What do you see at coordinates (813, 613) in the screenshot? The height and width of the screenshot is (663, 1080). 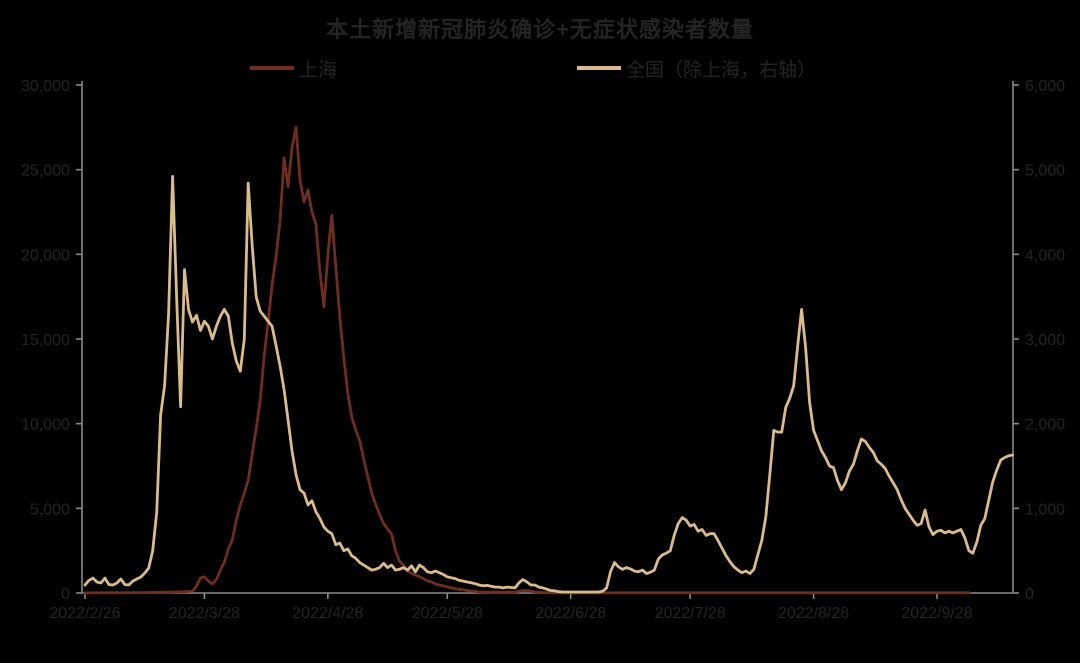 I see `x-axis-tick-label: 2022/8/28` at bounding box center [813, 613].